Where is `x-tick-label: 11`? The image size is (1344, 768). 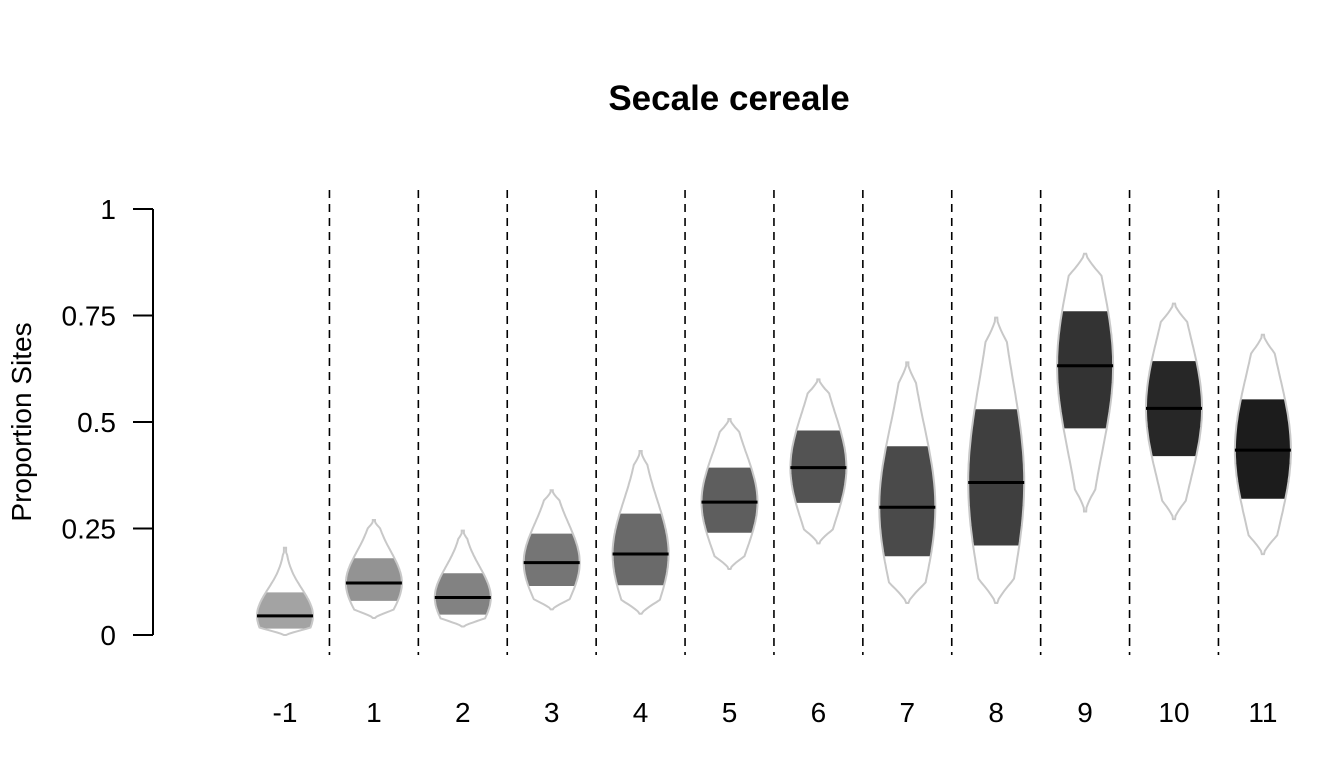 x-tick-label: 11 is located at coordinates (1262, 712).